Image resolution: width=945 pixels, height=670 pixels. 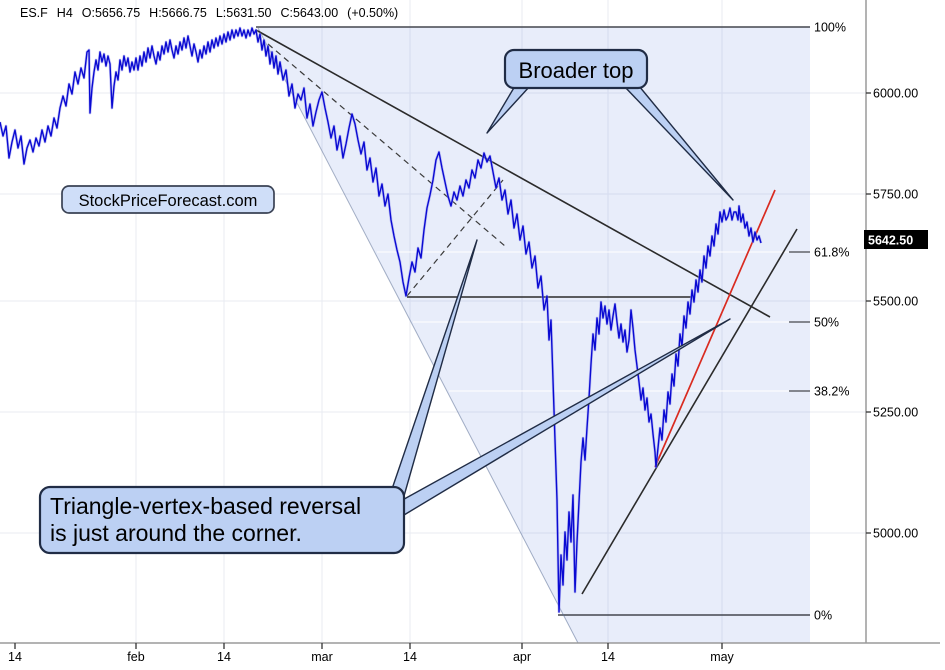 What do you see at coordinates (831, 392) in the screenshot?
I see `fib-level-label: 38.2%` at bounding box center [831, 392].